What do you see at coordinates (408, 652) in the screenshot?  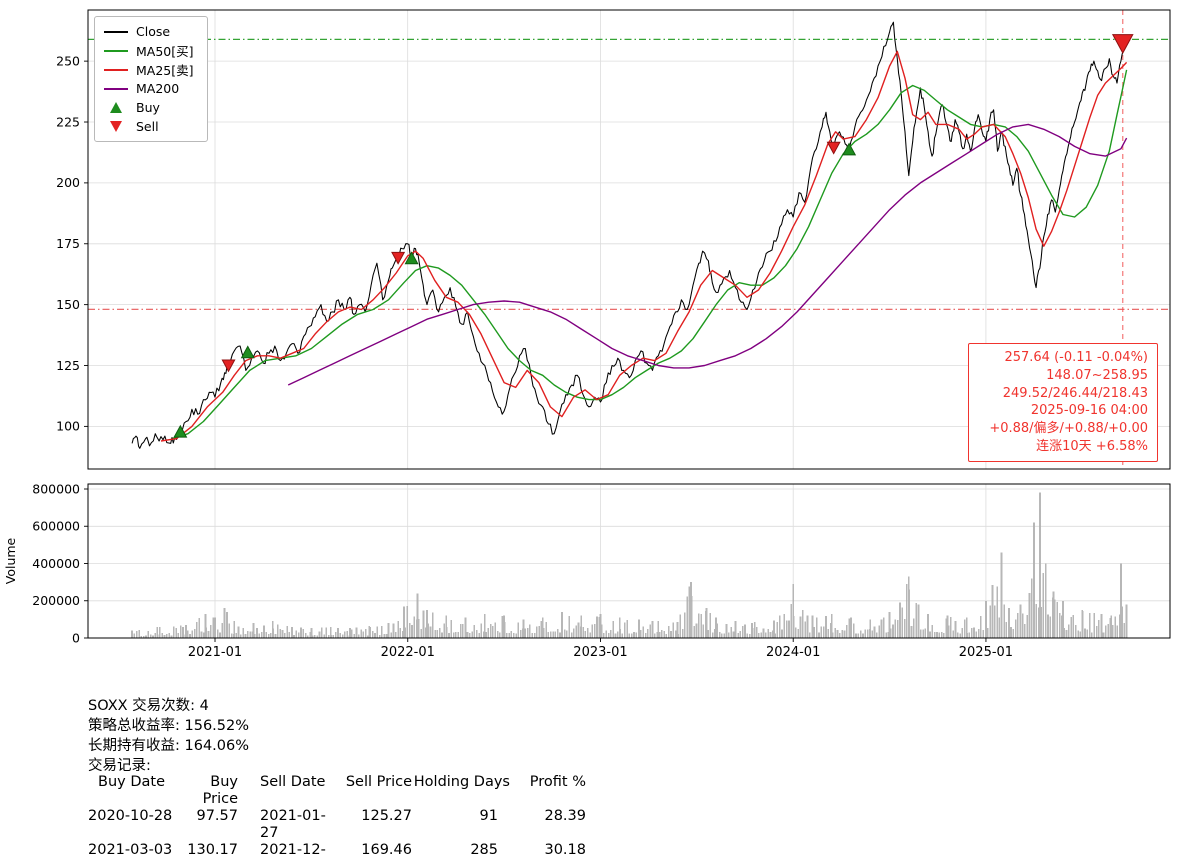 I see `x-tick-label: 2022-01` at bounding box center [408, 652].